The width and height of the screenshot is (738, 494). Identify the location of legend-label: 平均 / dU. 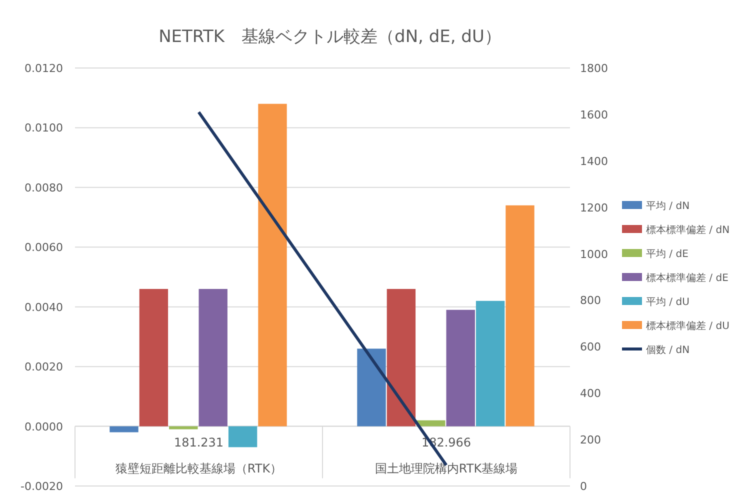
(668, 302).